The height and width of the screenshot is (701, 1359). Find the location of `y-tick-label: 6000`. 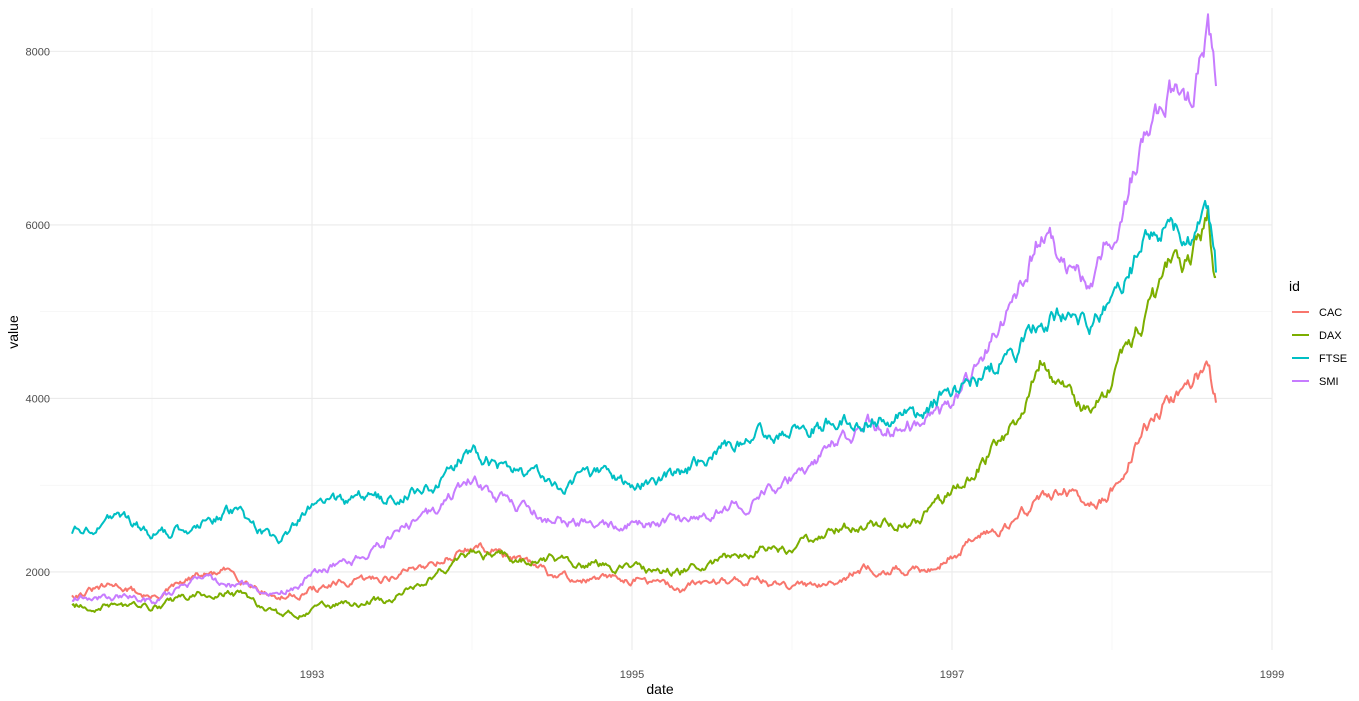

y-tick-label: 6000 is located at coordinates (38, 226).